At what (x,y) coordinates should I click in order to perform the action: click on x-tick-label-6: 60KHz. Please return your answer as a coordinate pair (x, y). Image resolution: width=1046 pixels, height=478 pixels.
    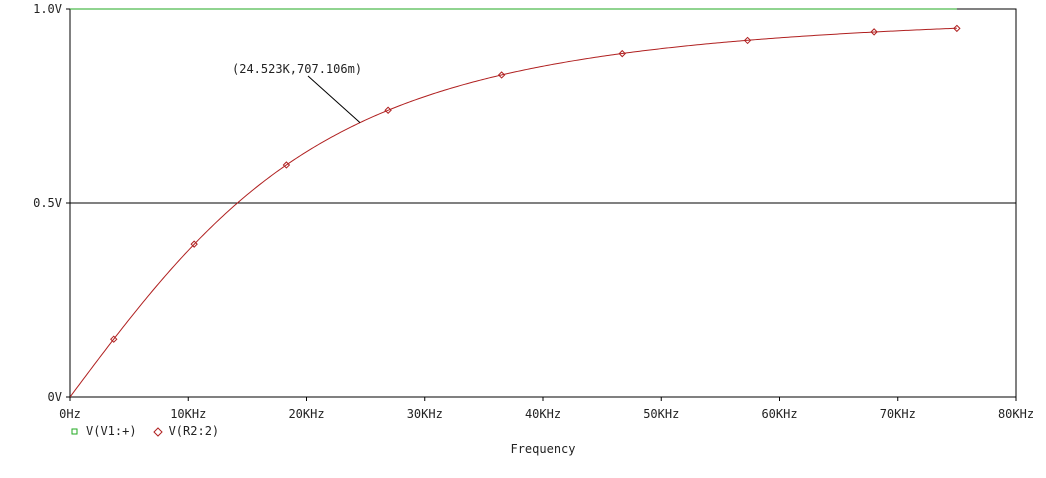
    Looking at the image, I should click on (779, 414).